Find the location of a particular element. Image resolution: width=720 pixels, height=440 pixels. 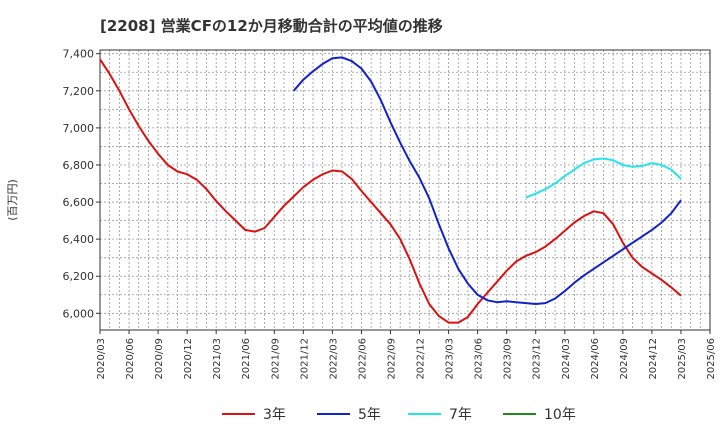

x-tick-label: 2020/06 is located at coordinates (130, 359).